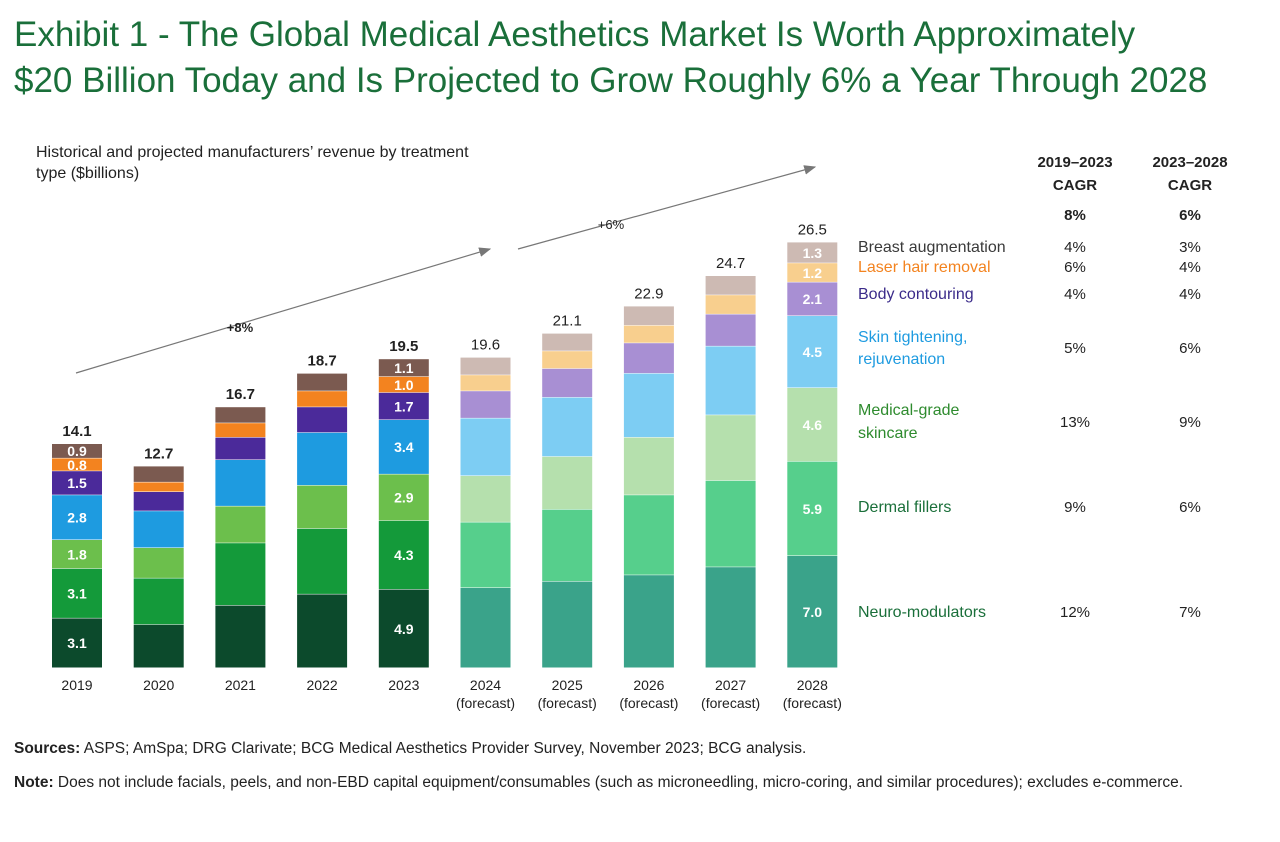  I want to click on segment-label-2019-3: 2.8, so click(77, 518).